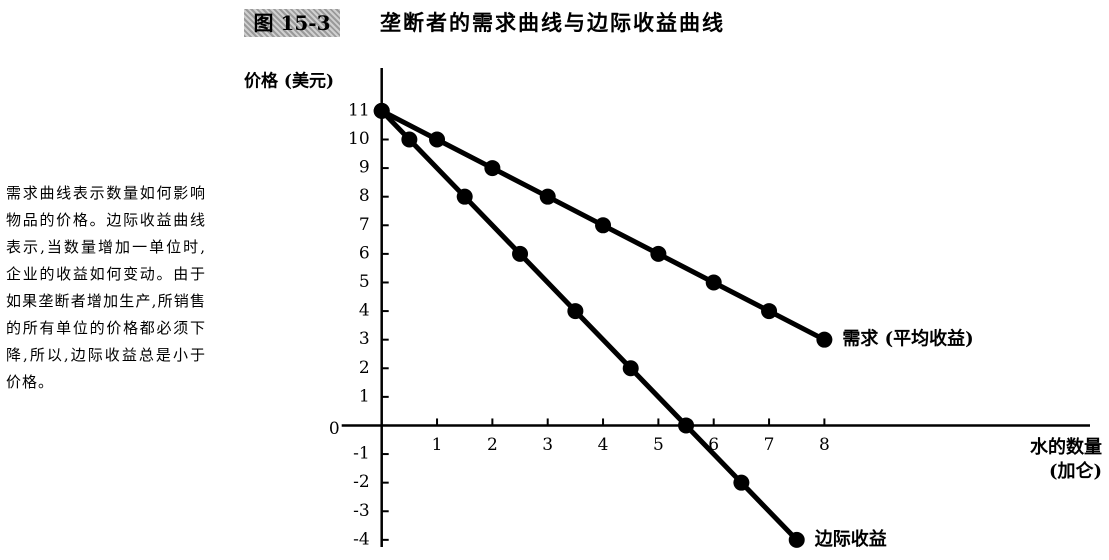  Describe the element at coordinates (361, 539) in the screenshot. I see `y-tick-label: -4` at that location.